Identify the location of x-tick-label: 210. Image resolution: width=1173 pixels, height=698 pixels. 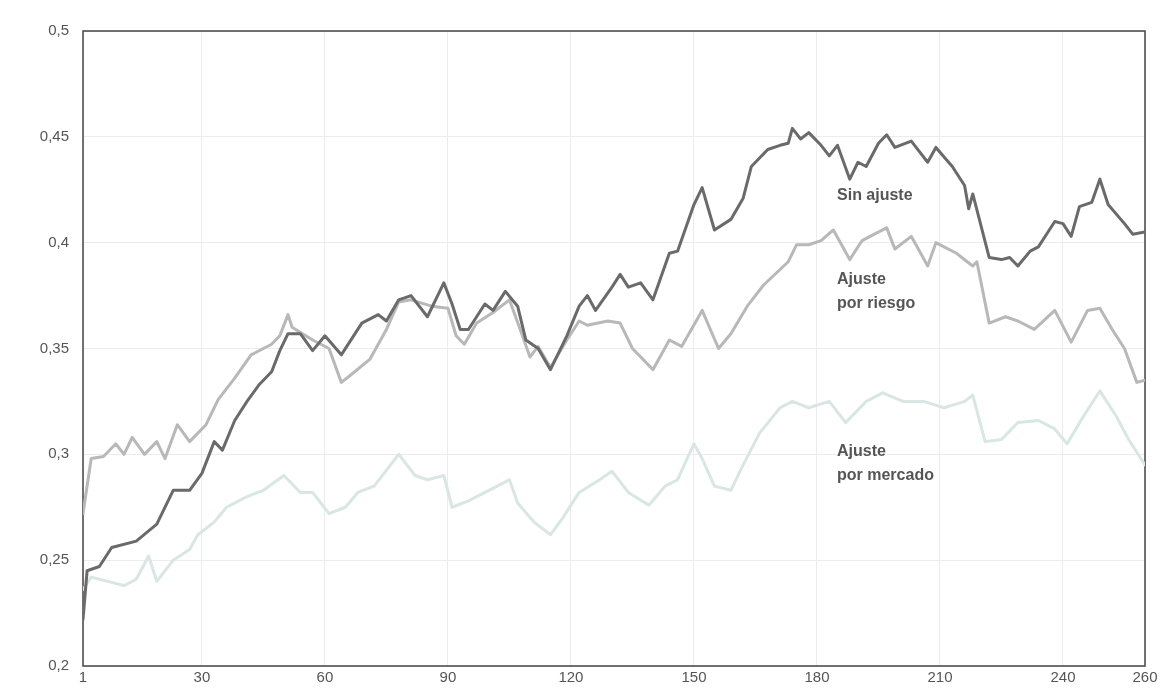
(940, 677).